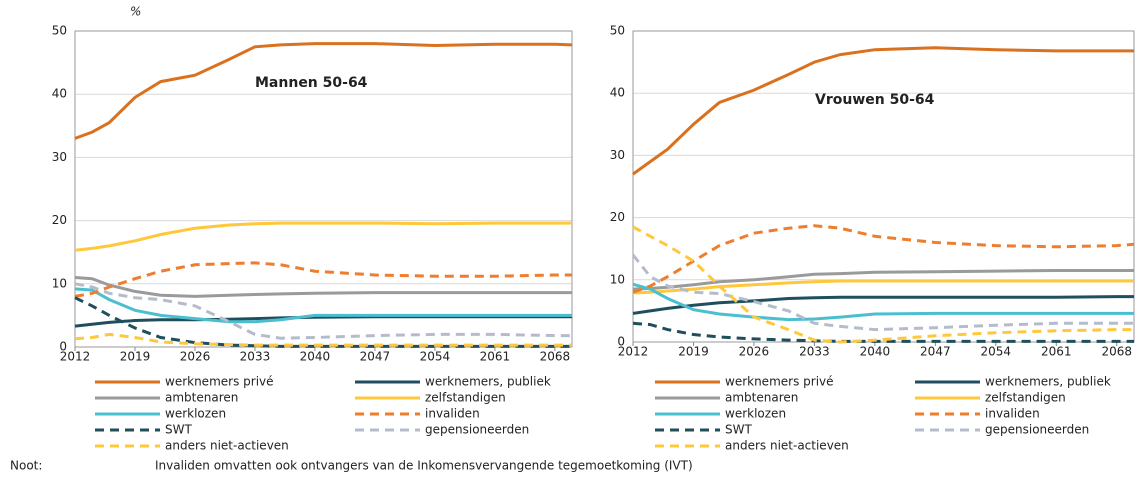 The width and height of the screenshot is (1146, 479). What do you see at coordinates (875, 100) in the screenshot?
I see `annotation: Vrouwen 50-64` at bounding box center [875, 100].